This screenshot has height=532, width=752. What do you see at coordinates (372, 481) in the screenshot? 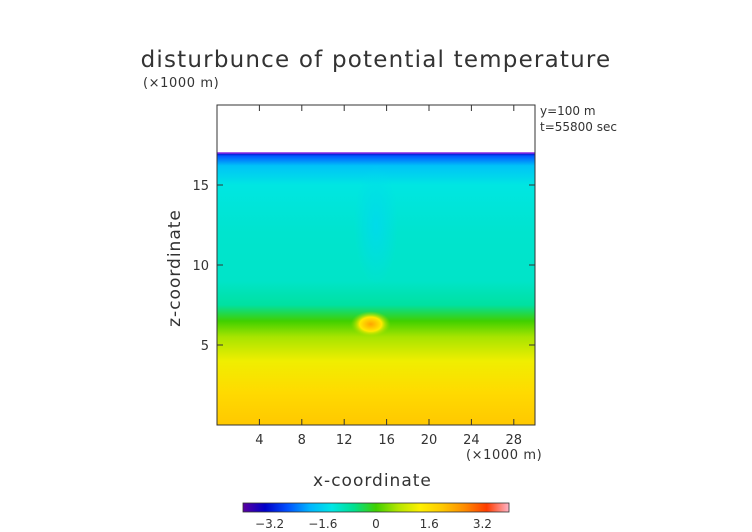
I see `x-axis-label: x-coordinate` at bounding box center [372, 481].